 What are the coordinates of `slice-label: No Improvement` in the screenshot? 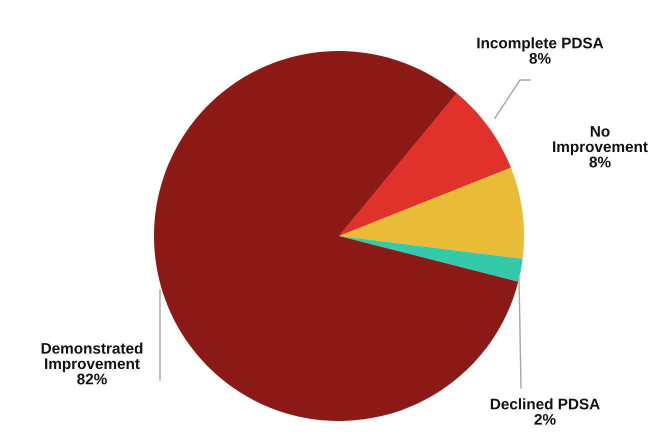 It's located at (600, 141).